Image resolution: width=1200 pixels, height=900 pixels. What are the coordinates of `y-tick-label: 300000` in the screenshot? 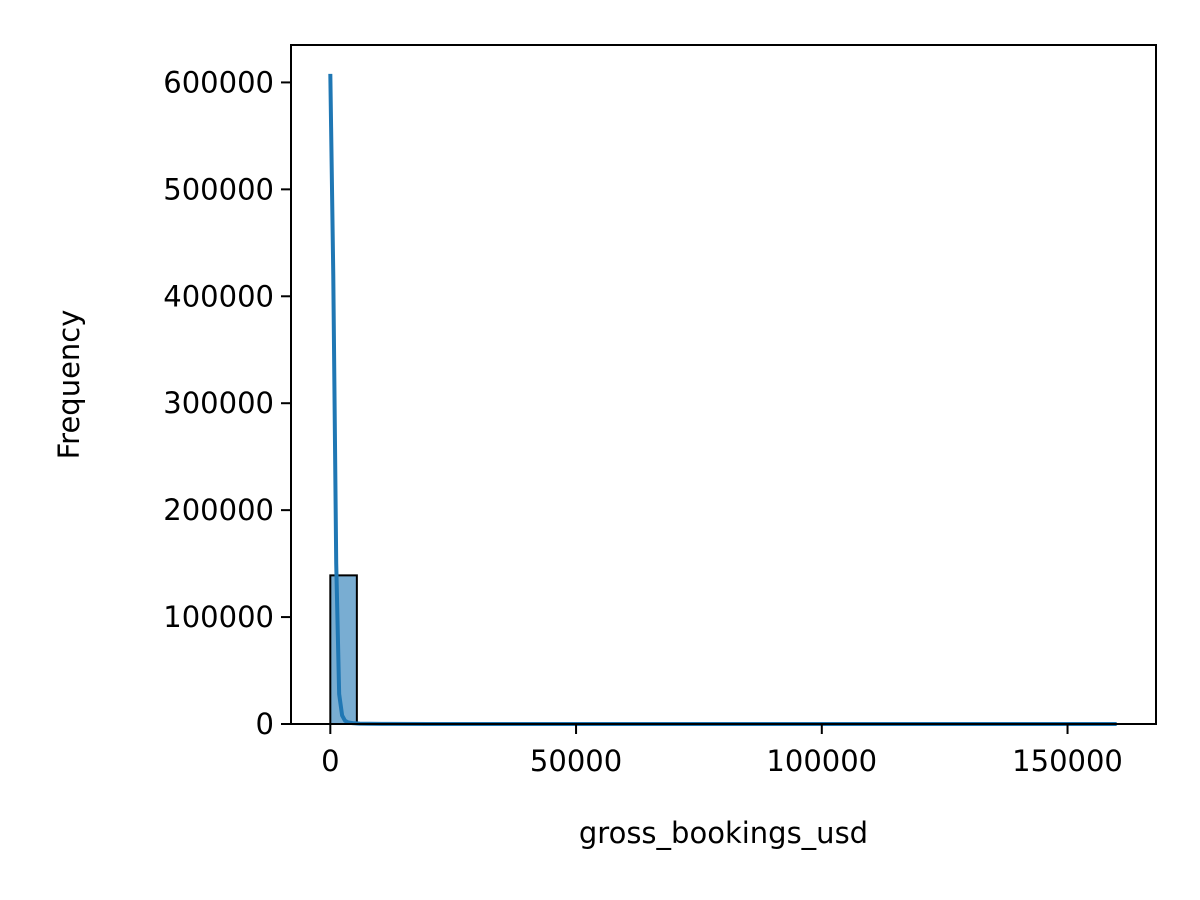 It's located at (218, 403).